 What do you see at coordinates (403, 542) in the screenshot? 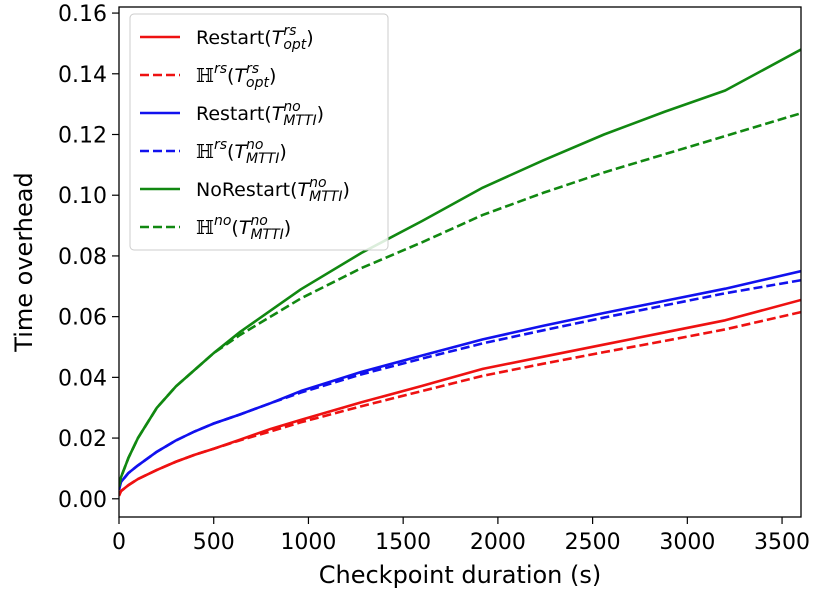
I see `x-tick-label: 1500` at bounding box center [403, 542].